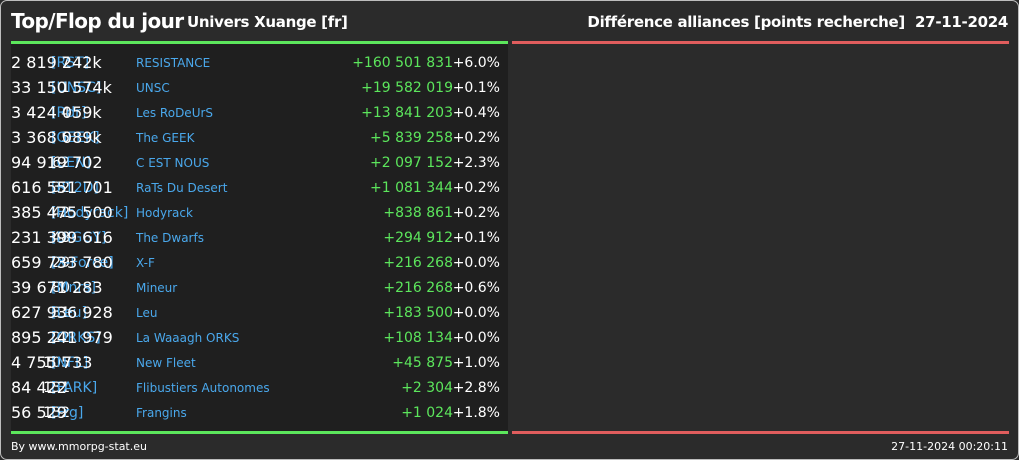 This screenshot has width=1019, height=460. I want to click on alliance-tag-link: [GEEK], so click(75, 138).